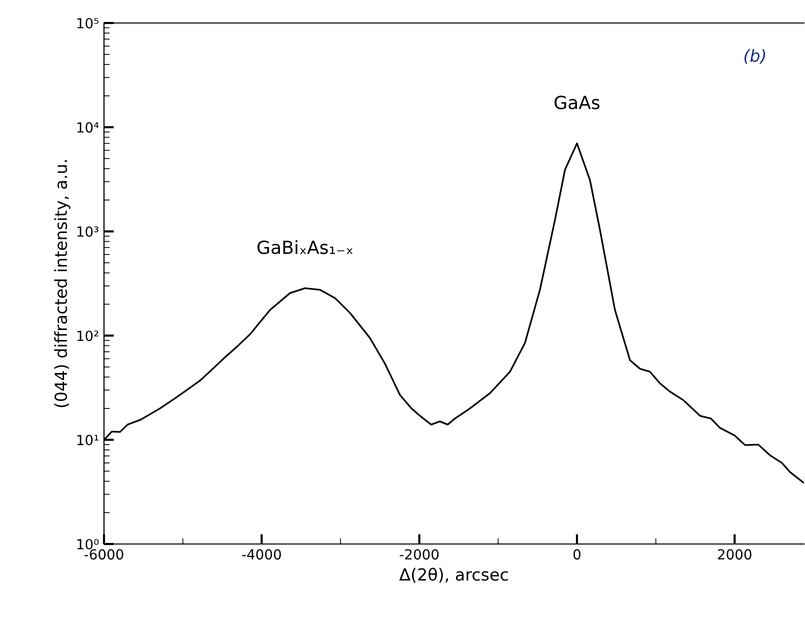 The height and width of the screenshot is (617, 805). Describe the element at coordinates (87, 23) in the screenshot. I see `y-tick-label: 10⁵` at that location.